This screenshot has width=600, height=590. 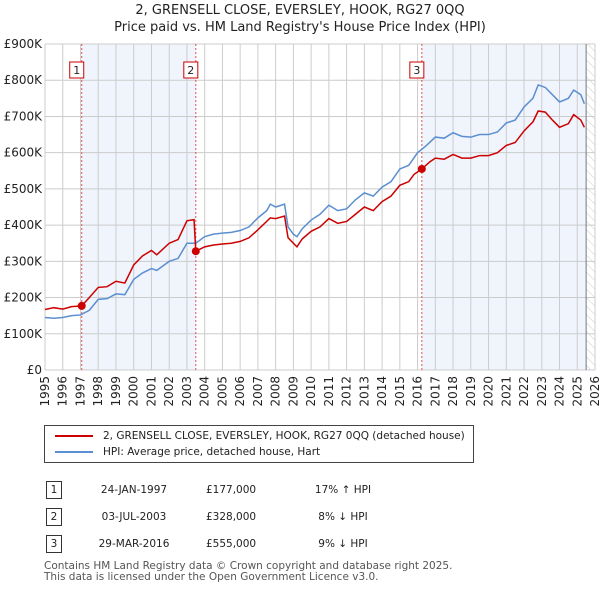 I want to click on x-tick-label: 2021, so click(x=506, y=391).